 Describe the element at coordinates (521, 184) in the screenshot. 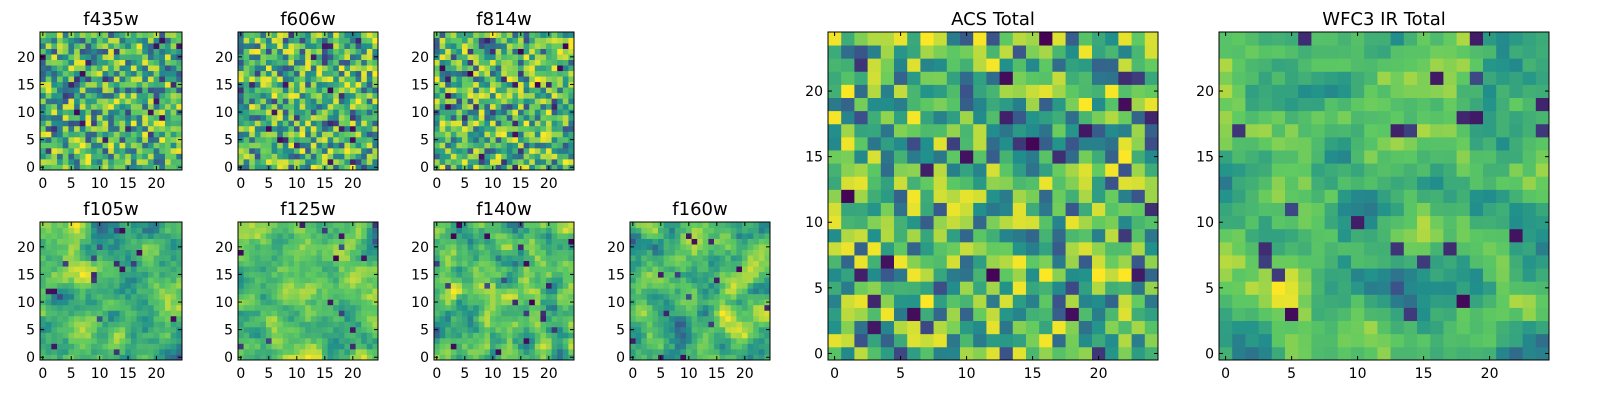

I see `x-tick-label: 15` at that location.